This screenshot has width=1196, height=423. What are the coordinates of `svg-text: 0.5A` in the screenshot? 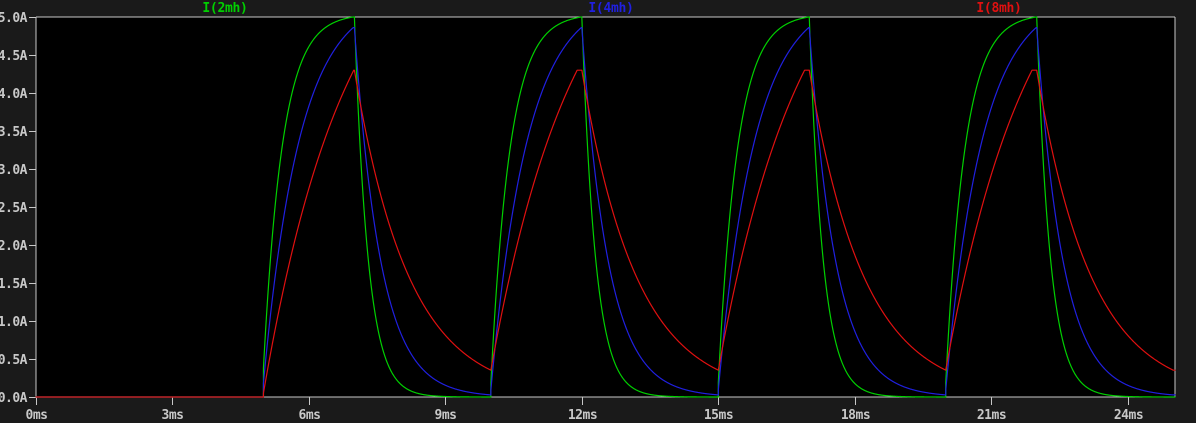 It's located at (14, 360).